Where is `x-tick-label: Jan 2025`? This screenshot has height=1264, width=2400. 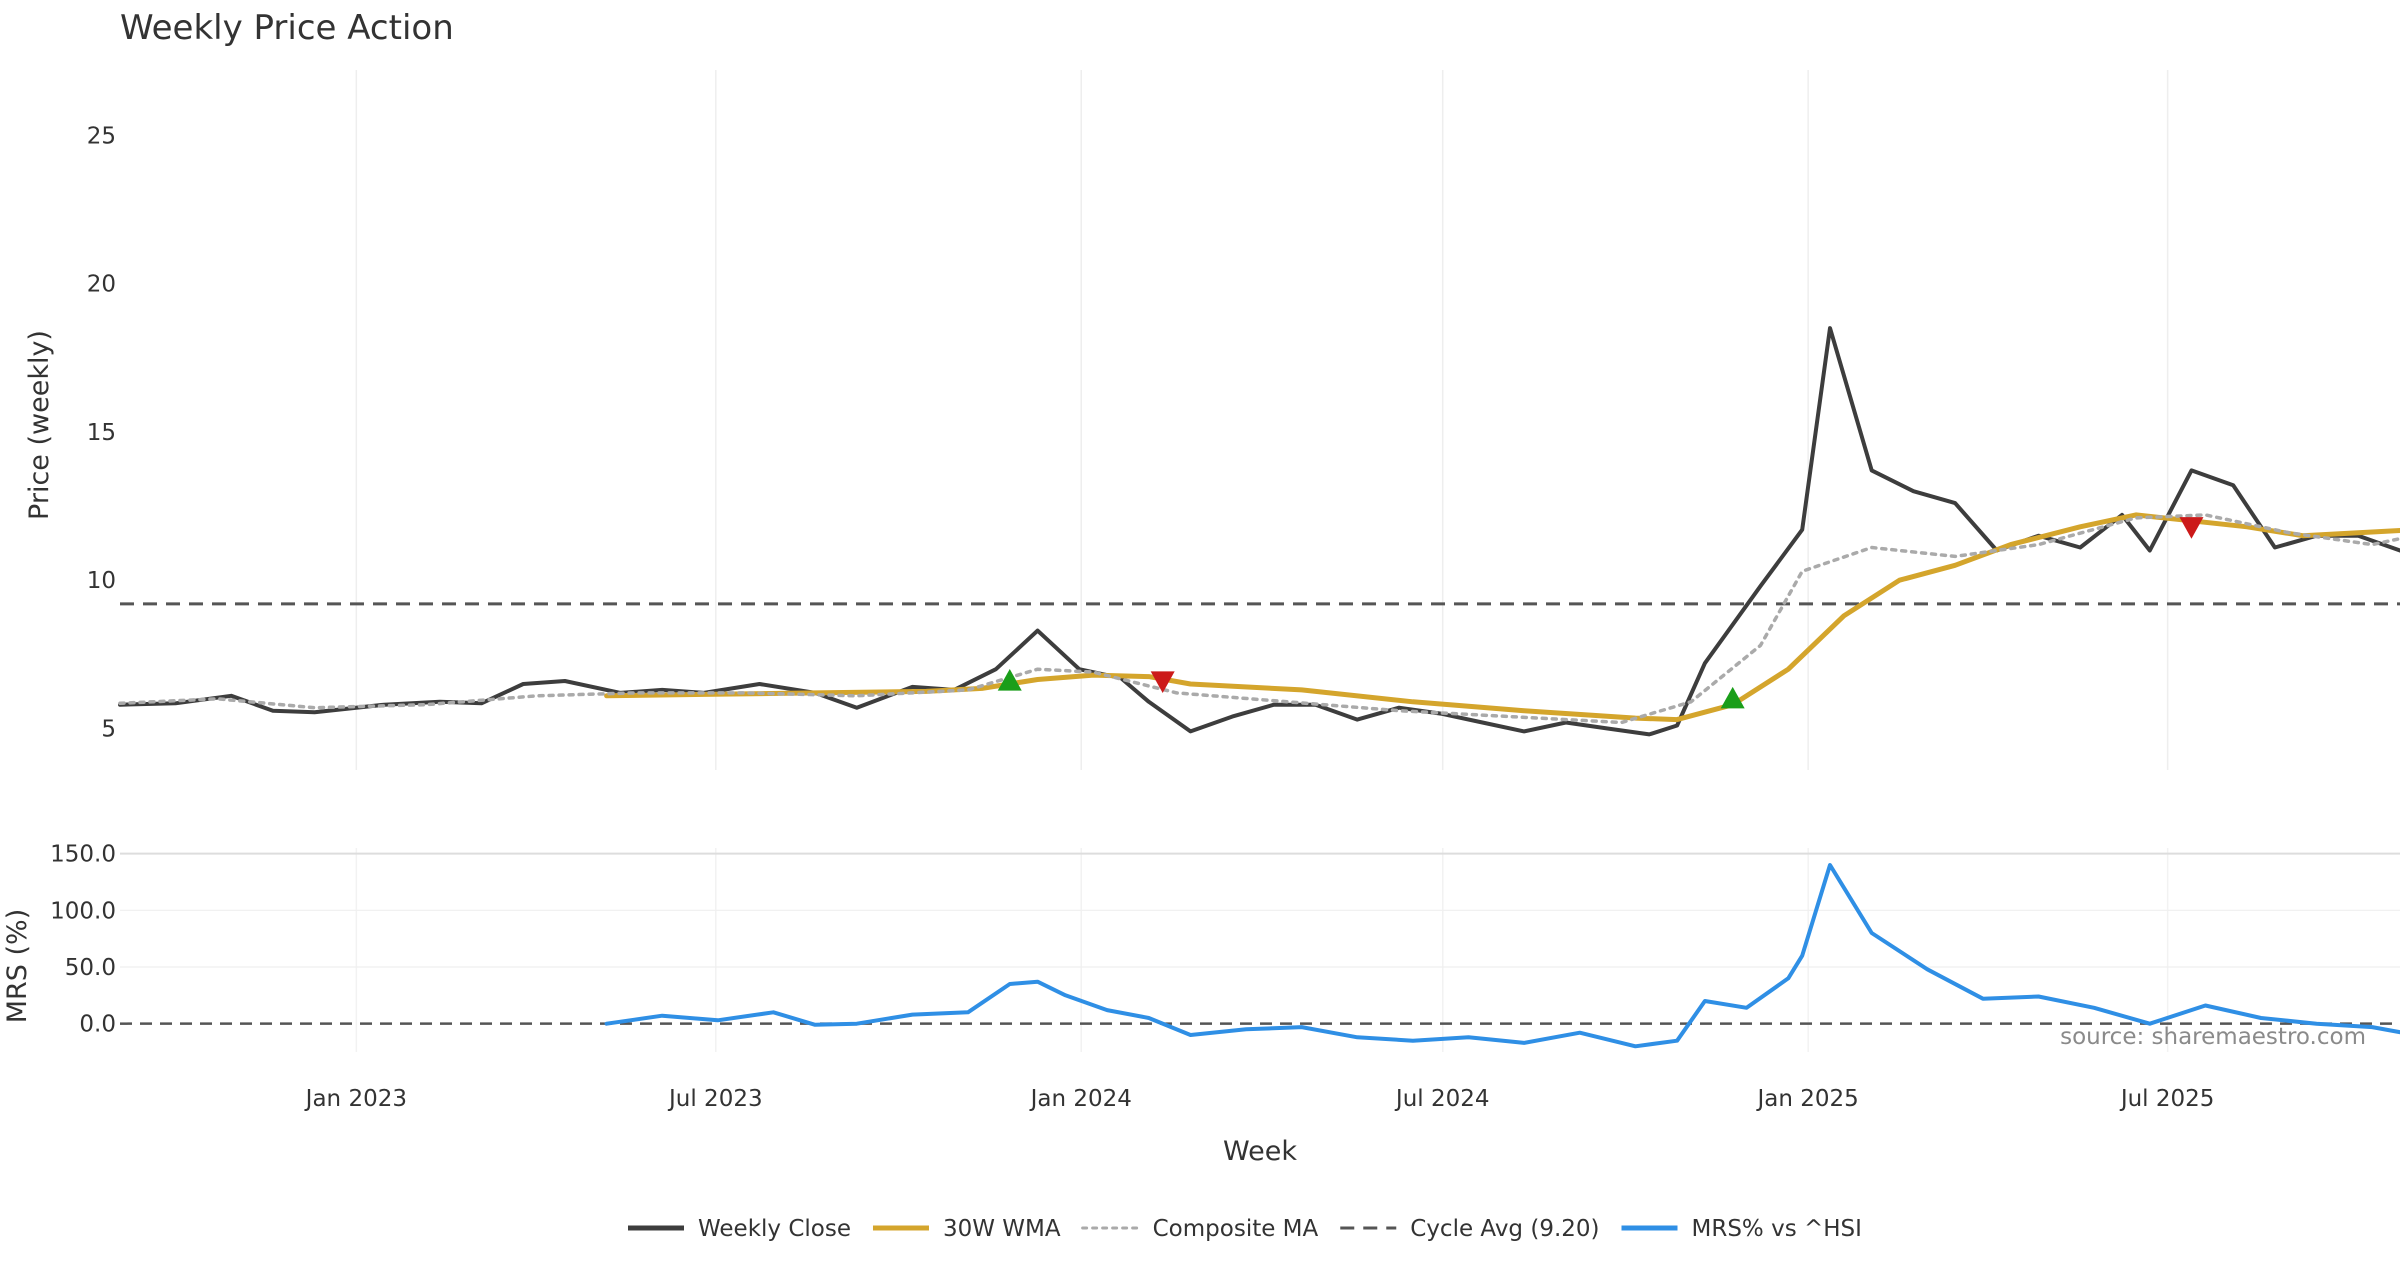 x-tick-label: Jan 2025 is located at coordinates (1806, 1099).